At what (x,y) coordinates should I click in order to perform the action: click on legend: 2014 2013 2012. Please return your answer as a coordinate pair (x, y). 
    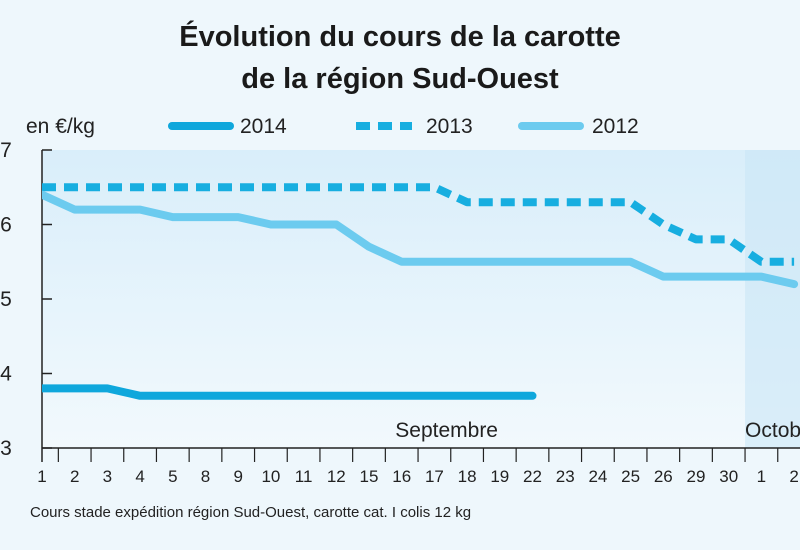
    Looking at the image, I should click on (403, 126).